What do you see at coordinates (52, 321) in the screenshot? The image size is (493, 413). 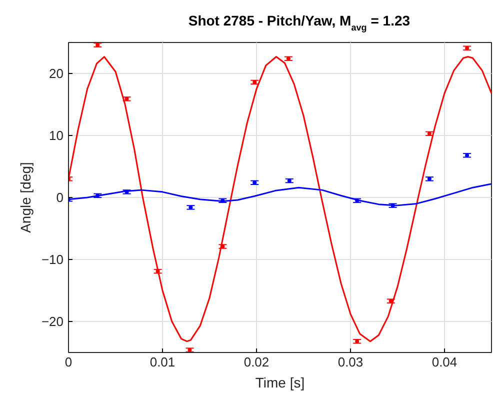 I see `y-tick-label: −20` at bounding box center [52, 321].